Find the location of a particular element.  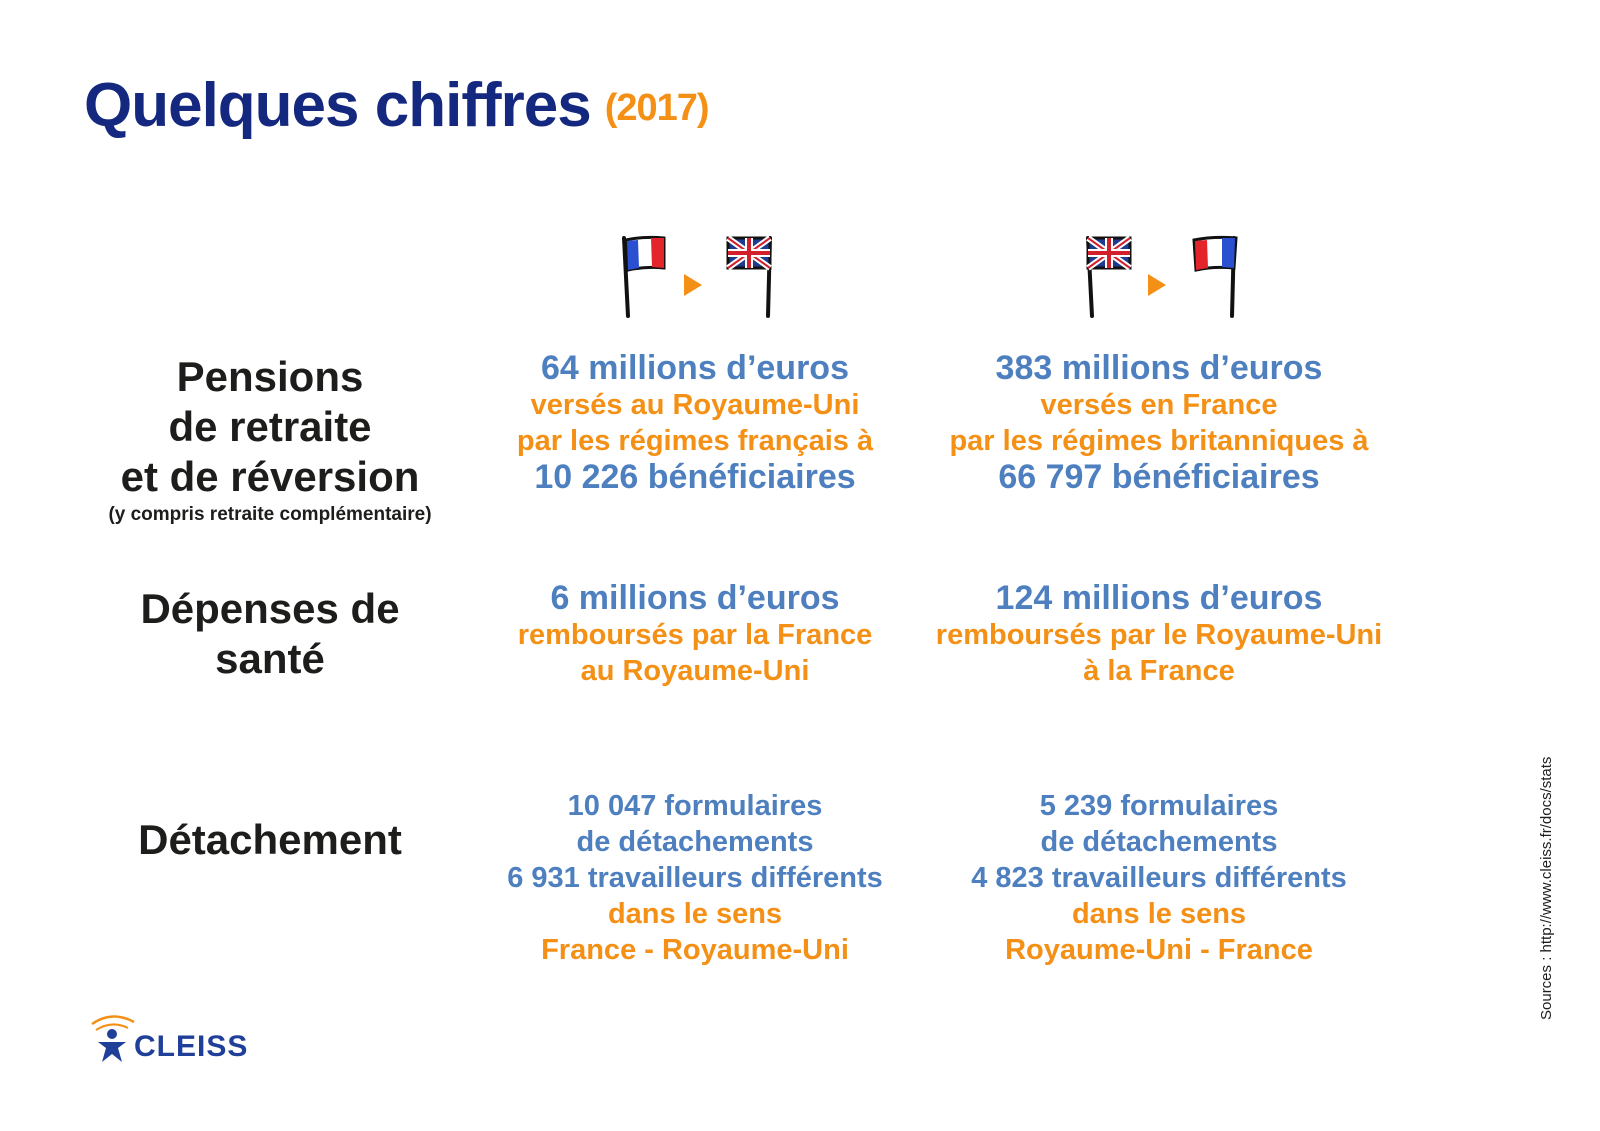

detachement-uk-fr-forms: 5 239 formulaires is located at coordinates (1159, 806).